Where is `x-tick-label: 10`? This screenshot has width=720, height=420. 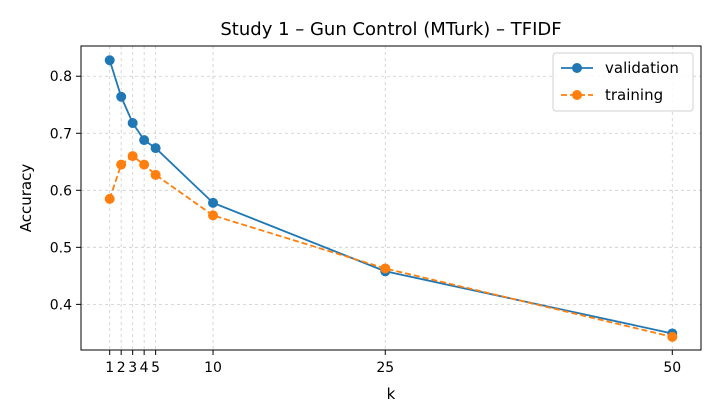 x-tick-label: 10 is located at coordinates (213, 368).